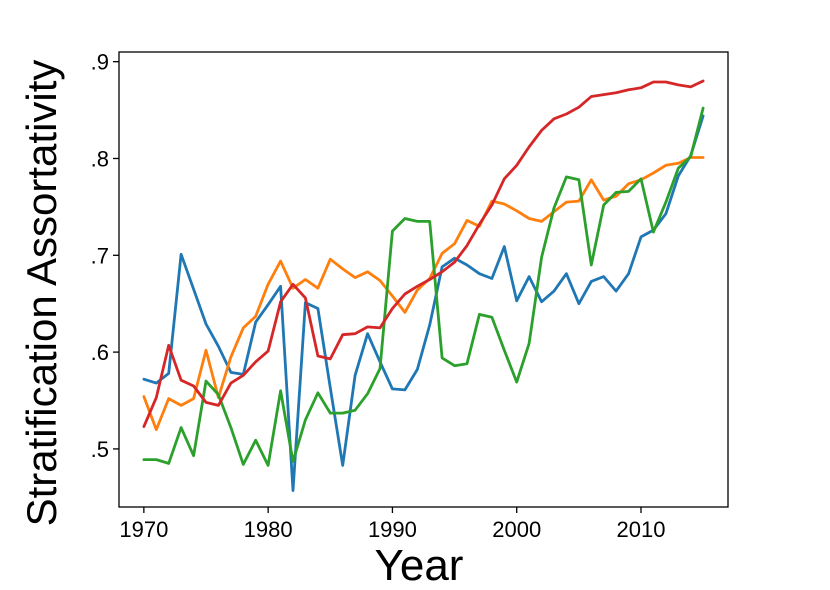  Describe the element at coordinates (641, 529) in the screenshot. I see `x-tick-label: 2010` at that location.